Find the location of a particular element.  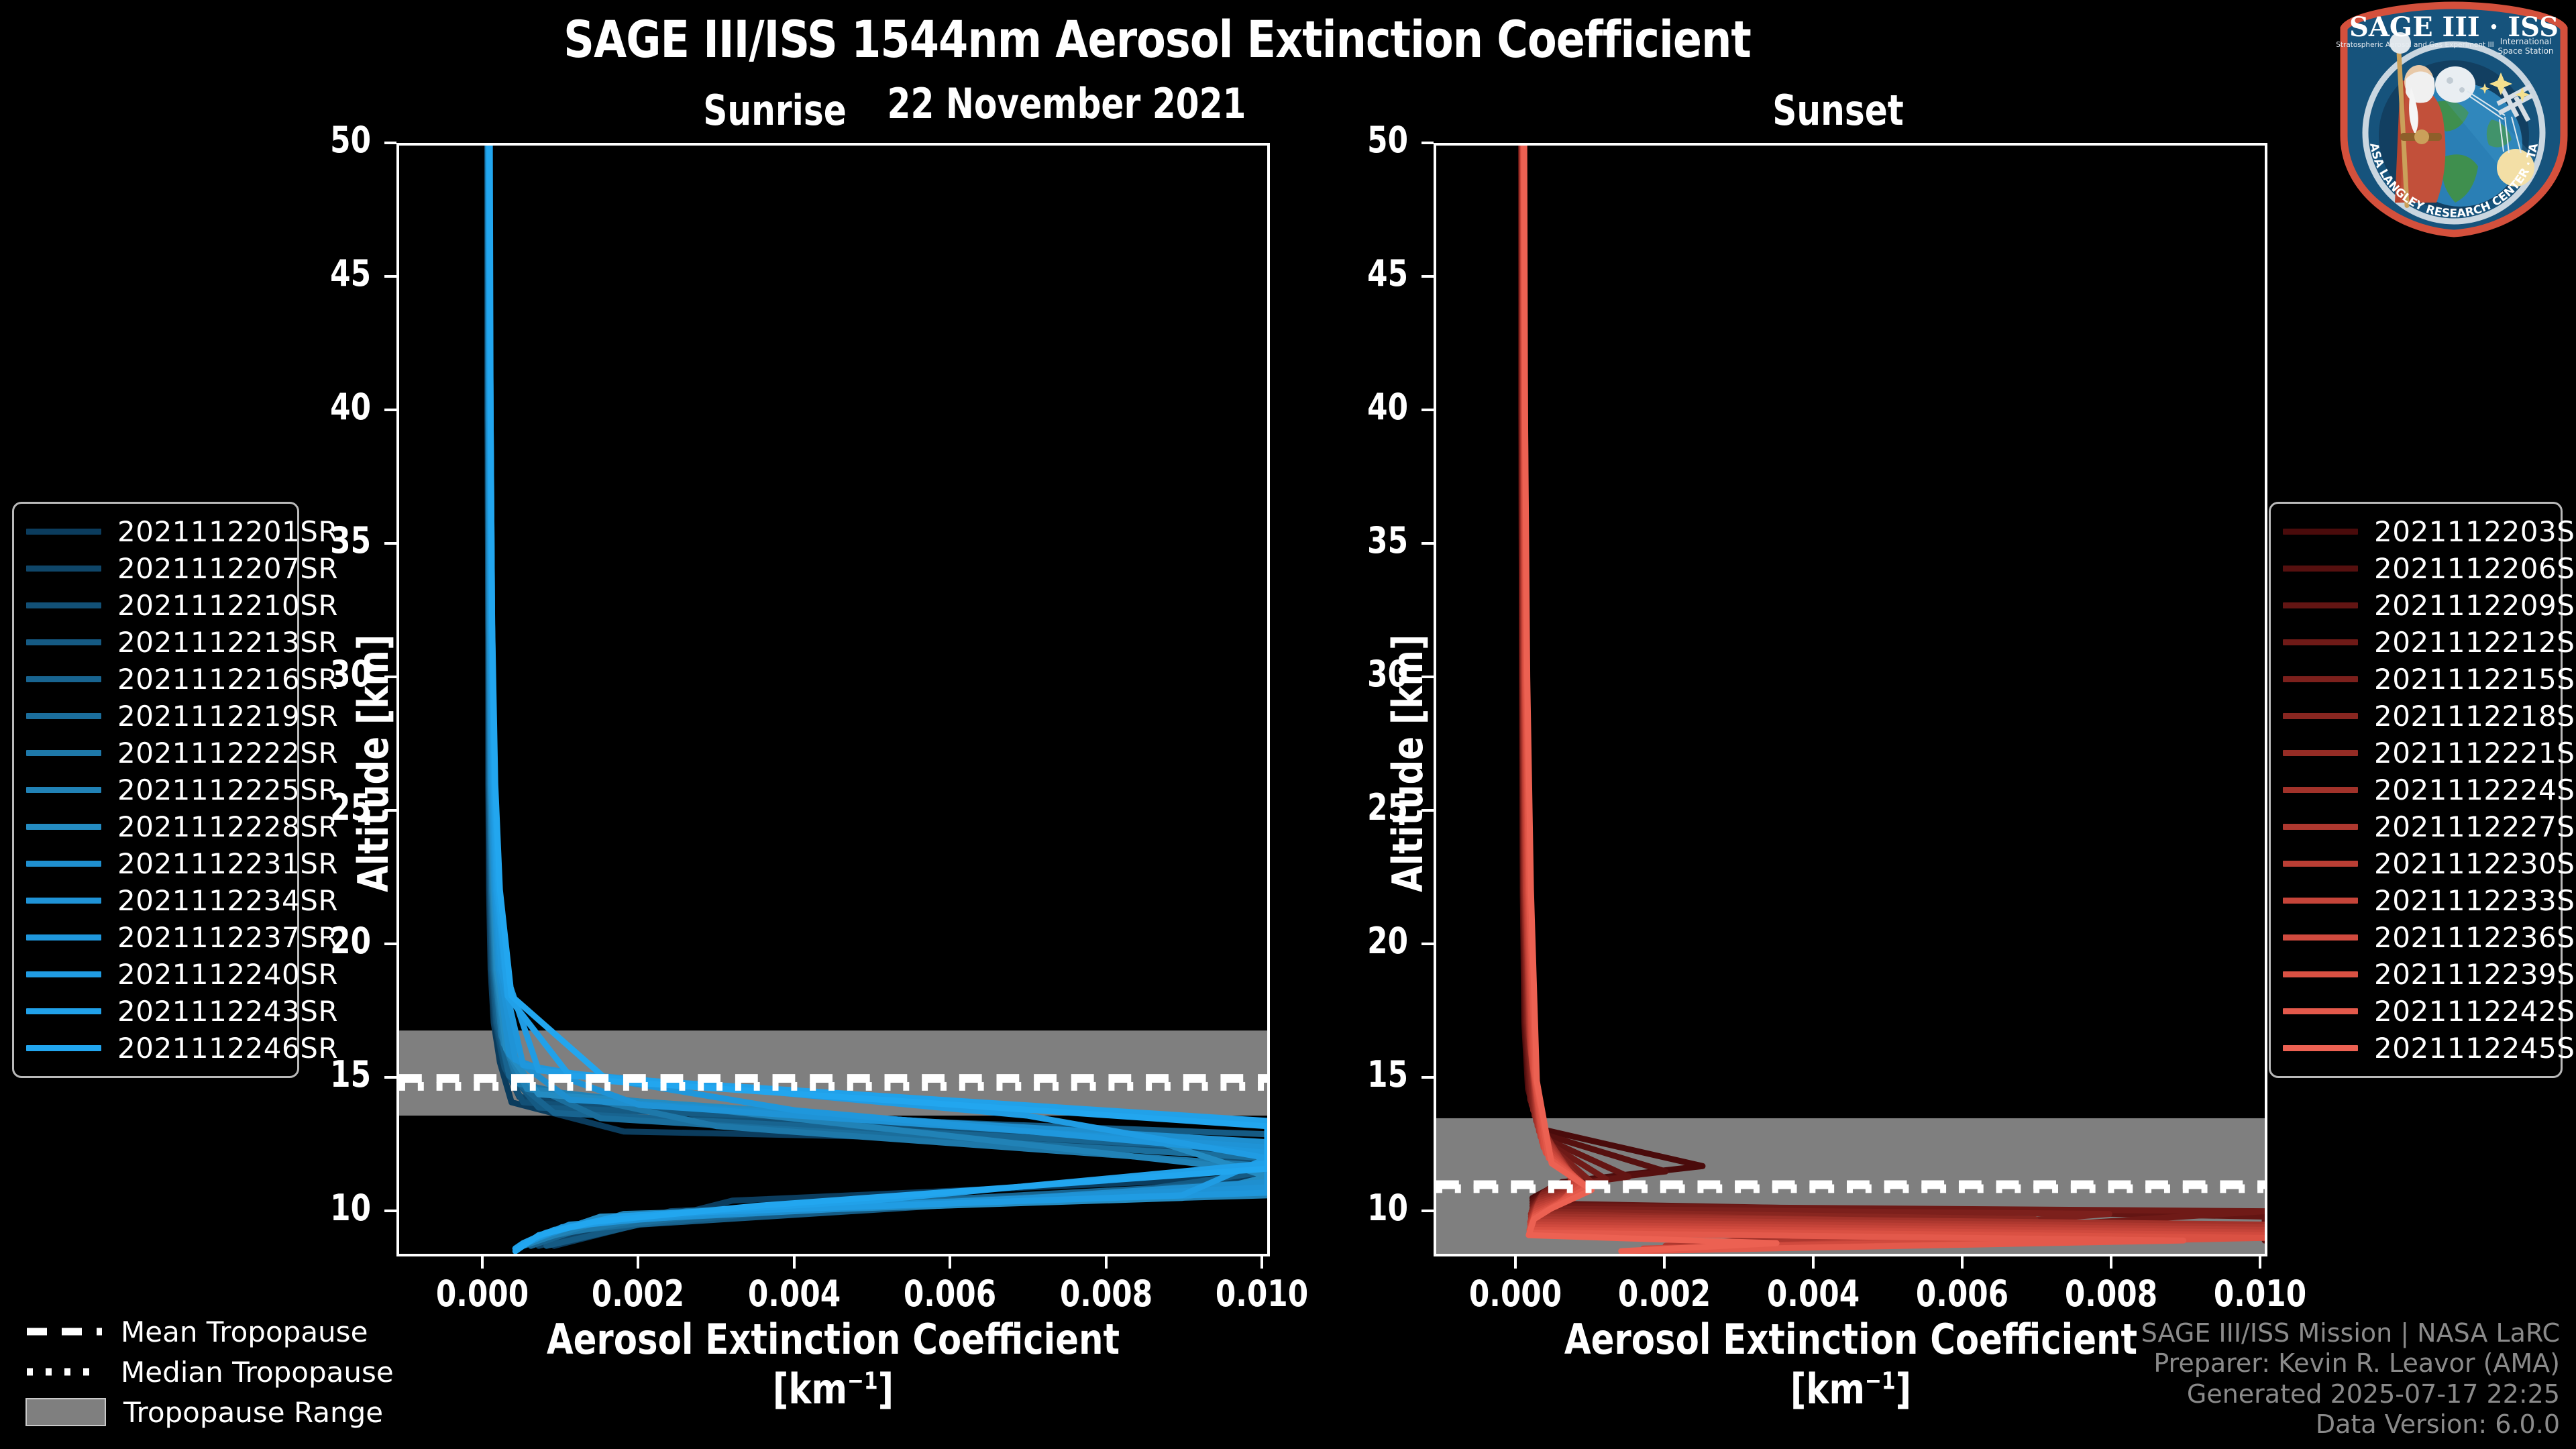

legend-item: 2021112243SR is located at coordinates (182, 1011).